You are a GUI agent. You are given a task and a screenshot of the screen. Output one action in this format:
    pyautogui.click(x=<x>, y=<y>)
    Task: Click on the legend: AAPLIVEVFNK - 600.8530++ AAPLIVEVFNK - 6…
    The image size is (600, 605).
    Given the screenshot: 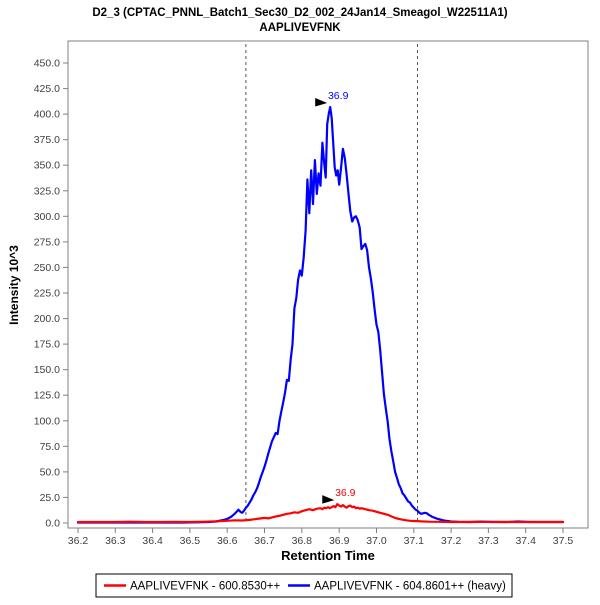 What is the action you would take?
    pyautogui.click(x=304, y=585)
    